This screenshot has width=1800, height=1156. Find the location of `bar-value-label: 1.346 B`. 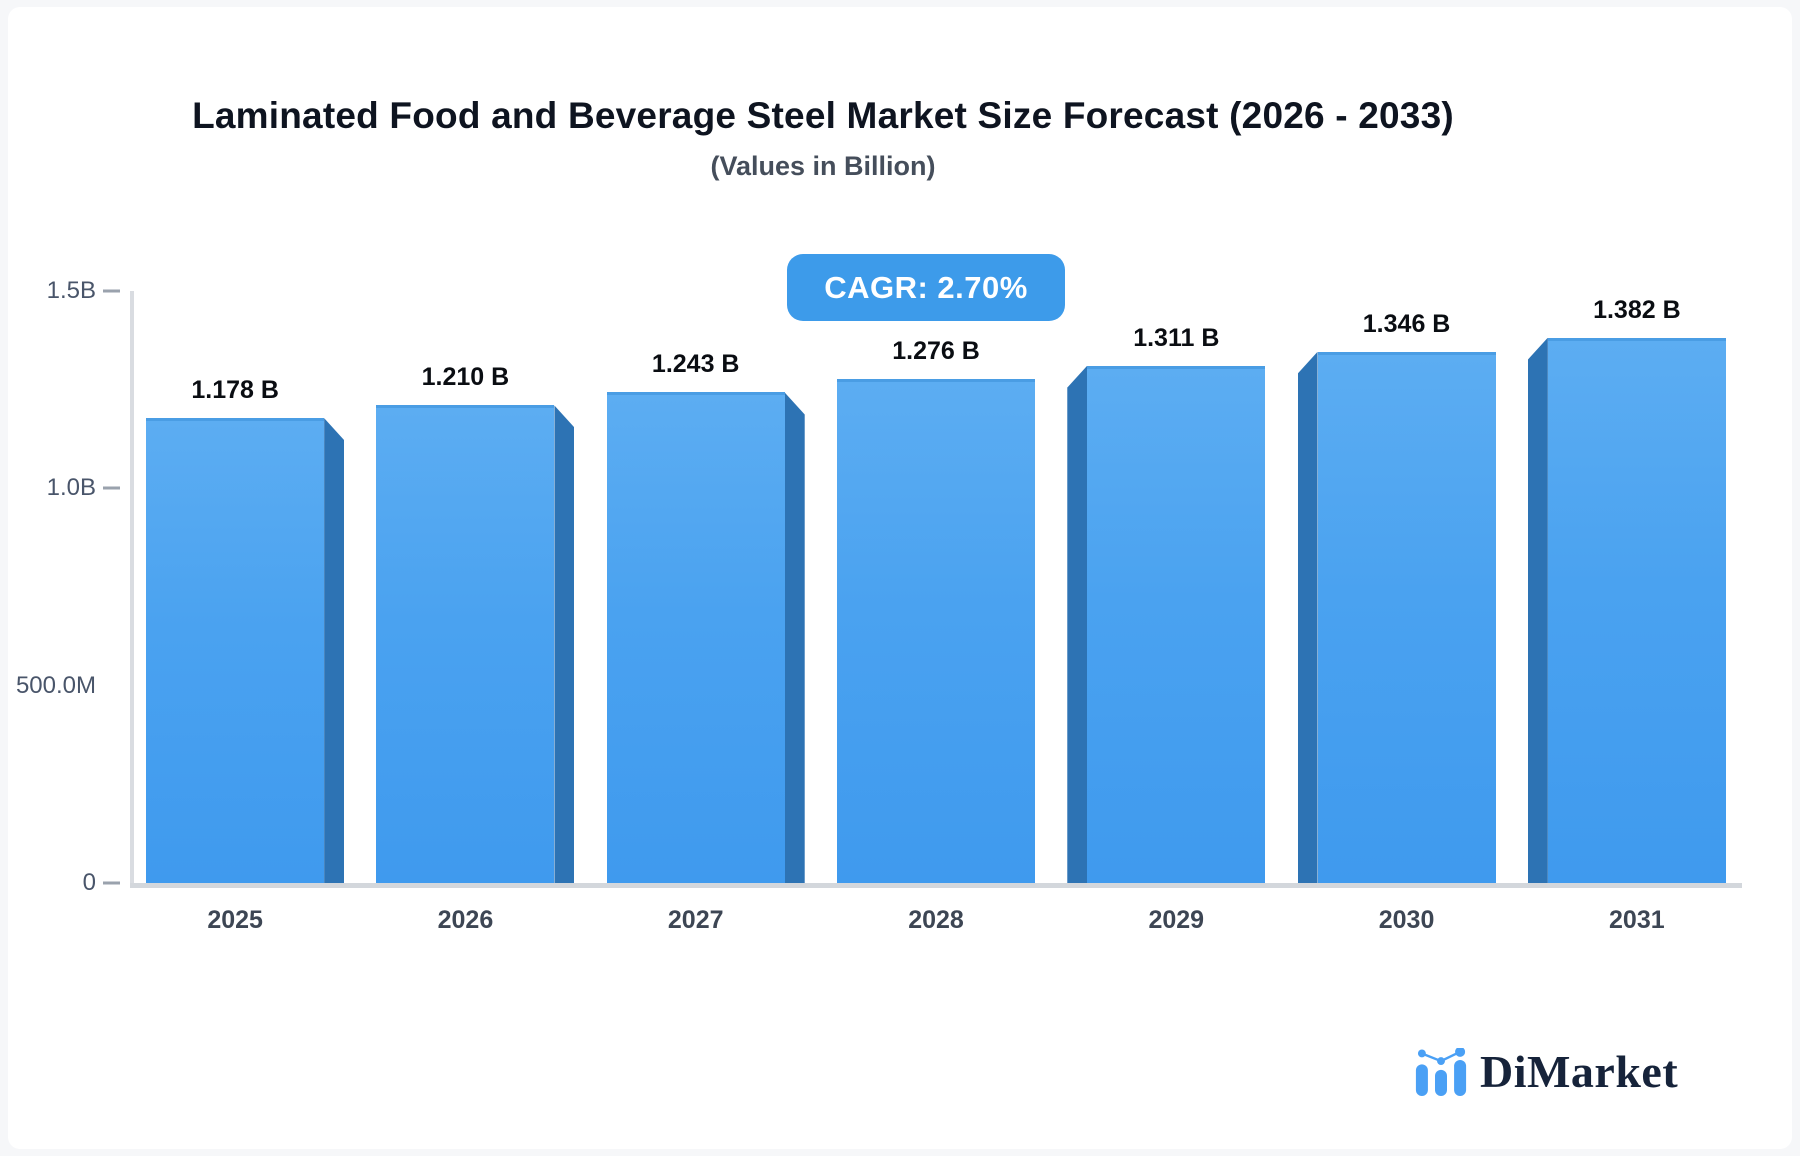

bar-value-label: 1.346 B is located at coordinates (1406, 323).